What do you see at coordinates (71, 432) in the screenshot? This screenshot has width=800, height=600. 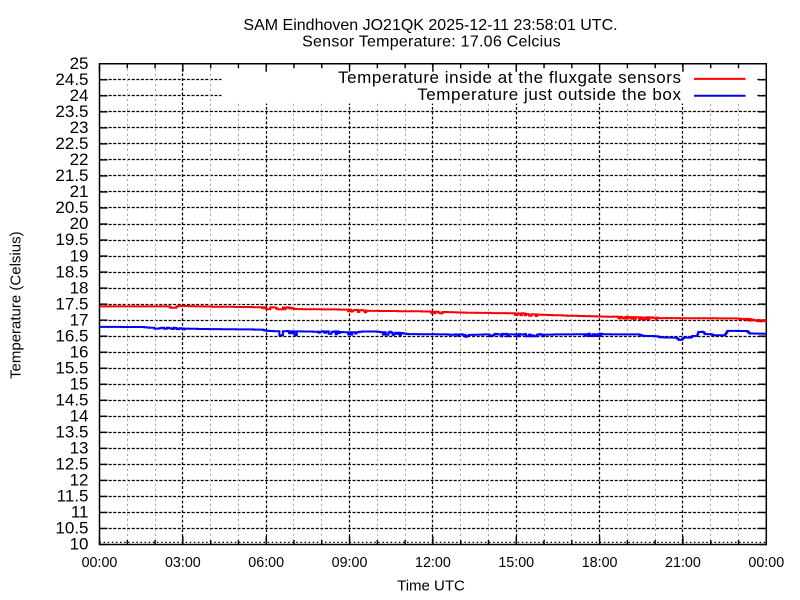 I see `svg-text: 13.5` at bounding box center [71, 432].